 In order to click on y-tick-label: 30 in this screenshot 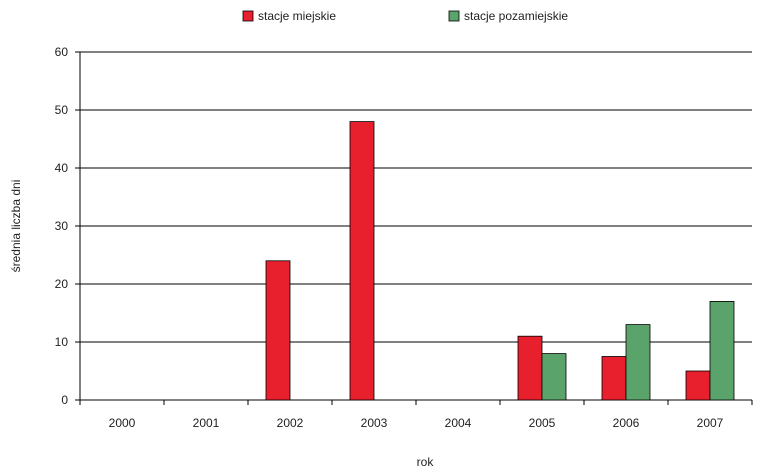, I will do `click(62, 226)`.